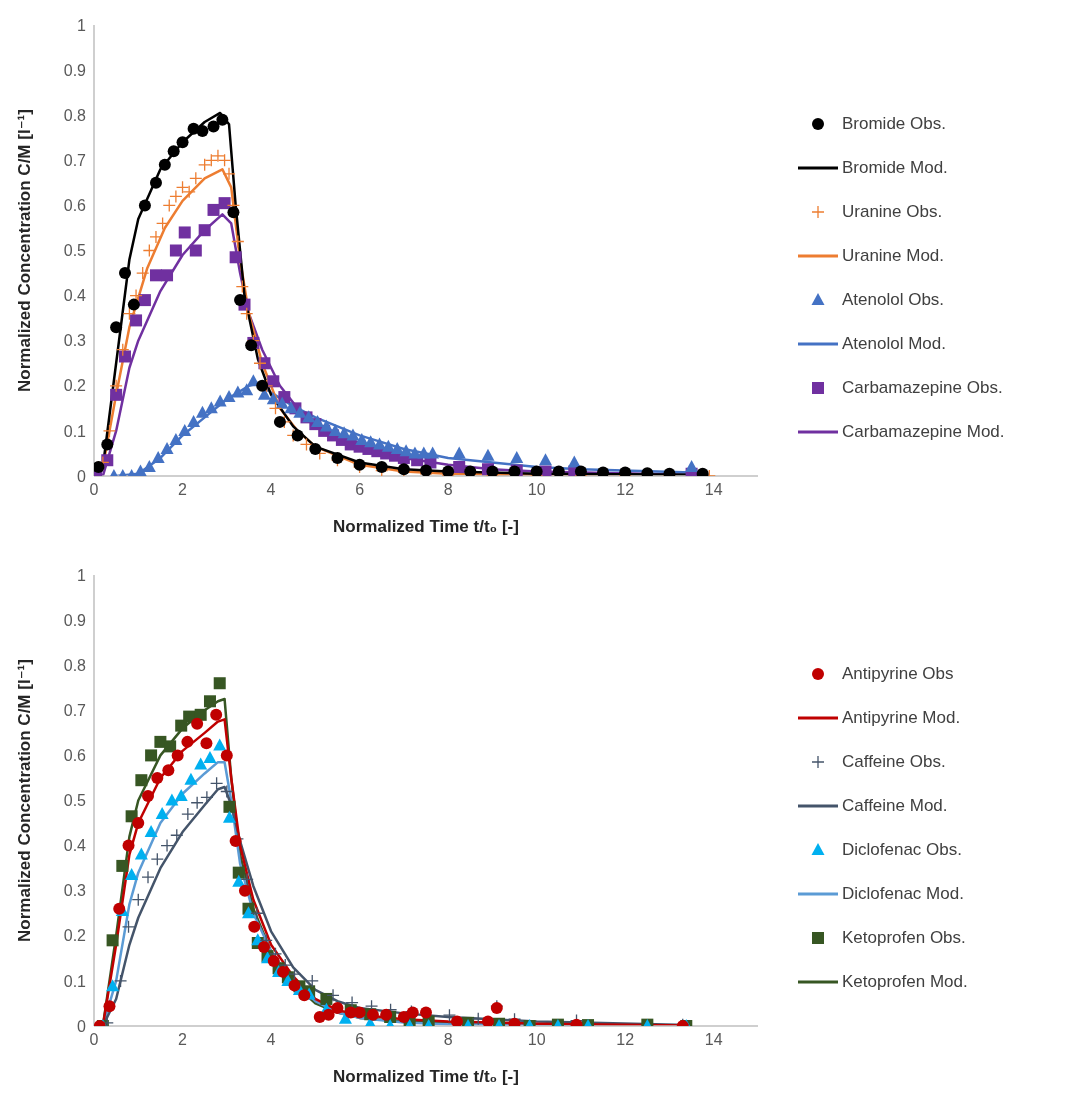  I want to click on legend-label: Bromide Obs., so click(894, 124).